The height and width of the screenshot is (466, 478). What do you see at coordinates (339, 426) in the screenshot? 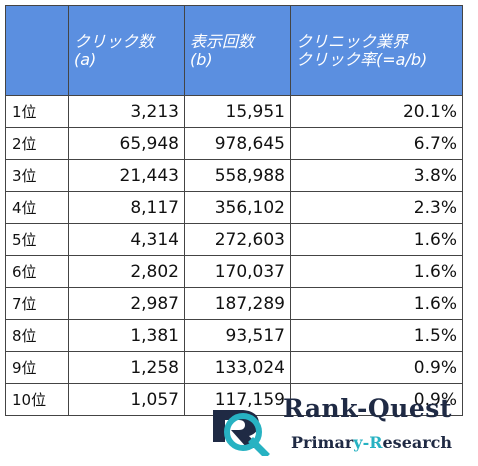
I see `rank-quest-logo: Rank-Quest Primary-Research` at bounding box center [339, 426].